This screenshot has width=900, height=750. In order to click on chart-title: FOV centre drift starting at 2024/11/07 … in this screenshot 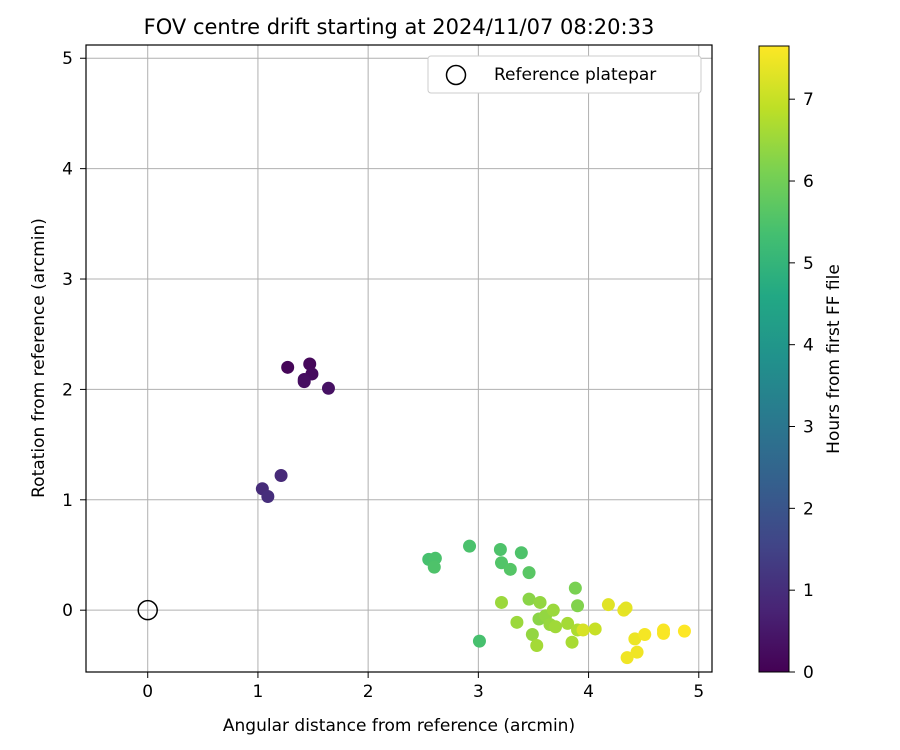, I will do `click(399, 27)`.